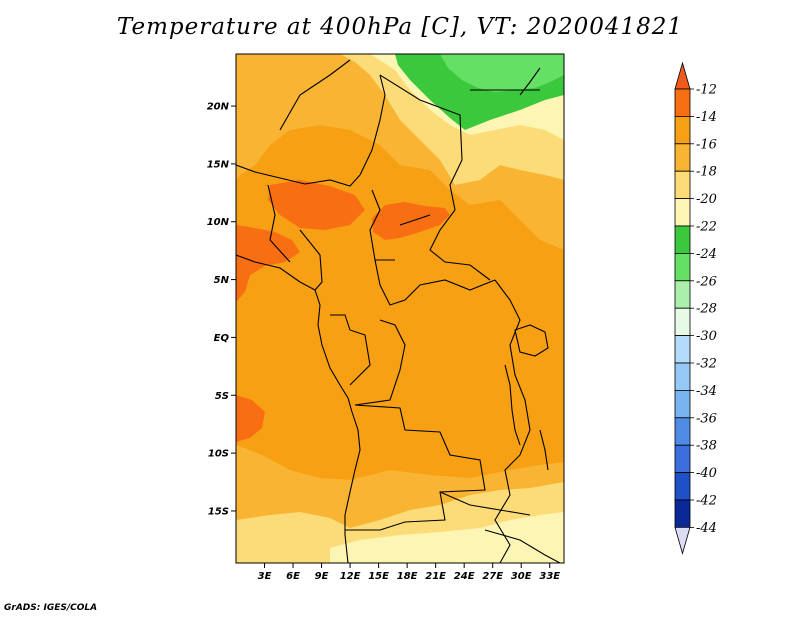 The width and height of the screenshot is (800, 618). I want to click on border-libya-egypt, so click(409, 110).